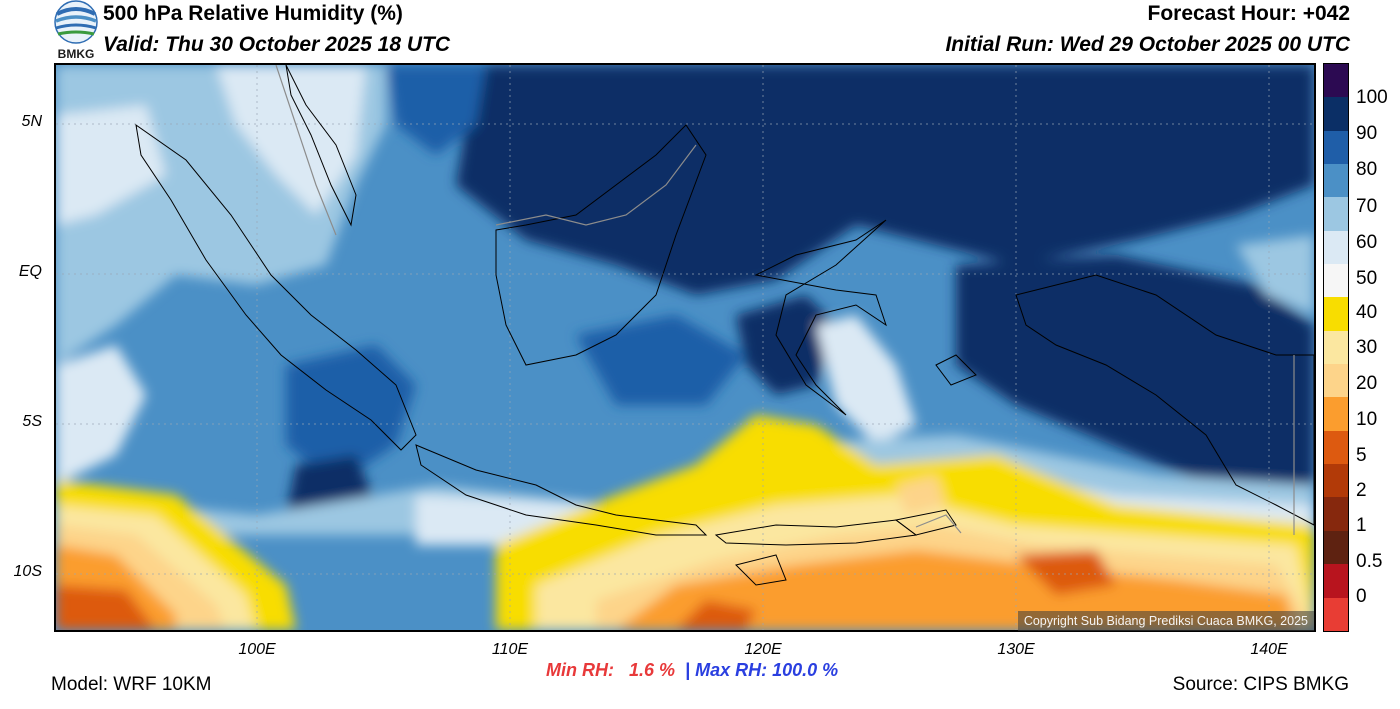 The image size is (1400, 709). I want to click on logo-text: BMKG, so click(76, 53).